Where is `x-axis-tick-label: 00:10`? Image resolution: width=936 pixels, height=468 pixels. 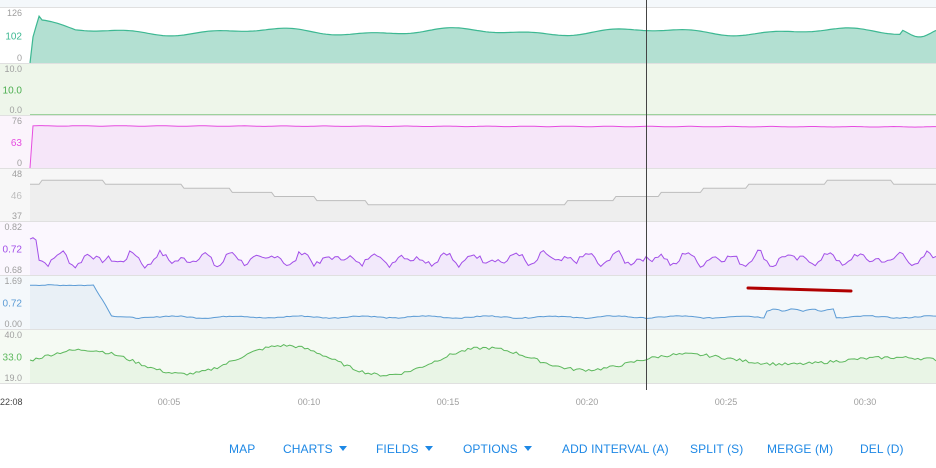
x-axis-tick-label: 00:10 is located at coordinates (309, 402).